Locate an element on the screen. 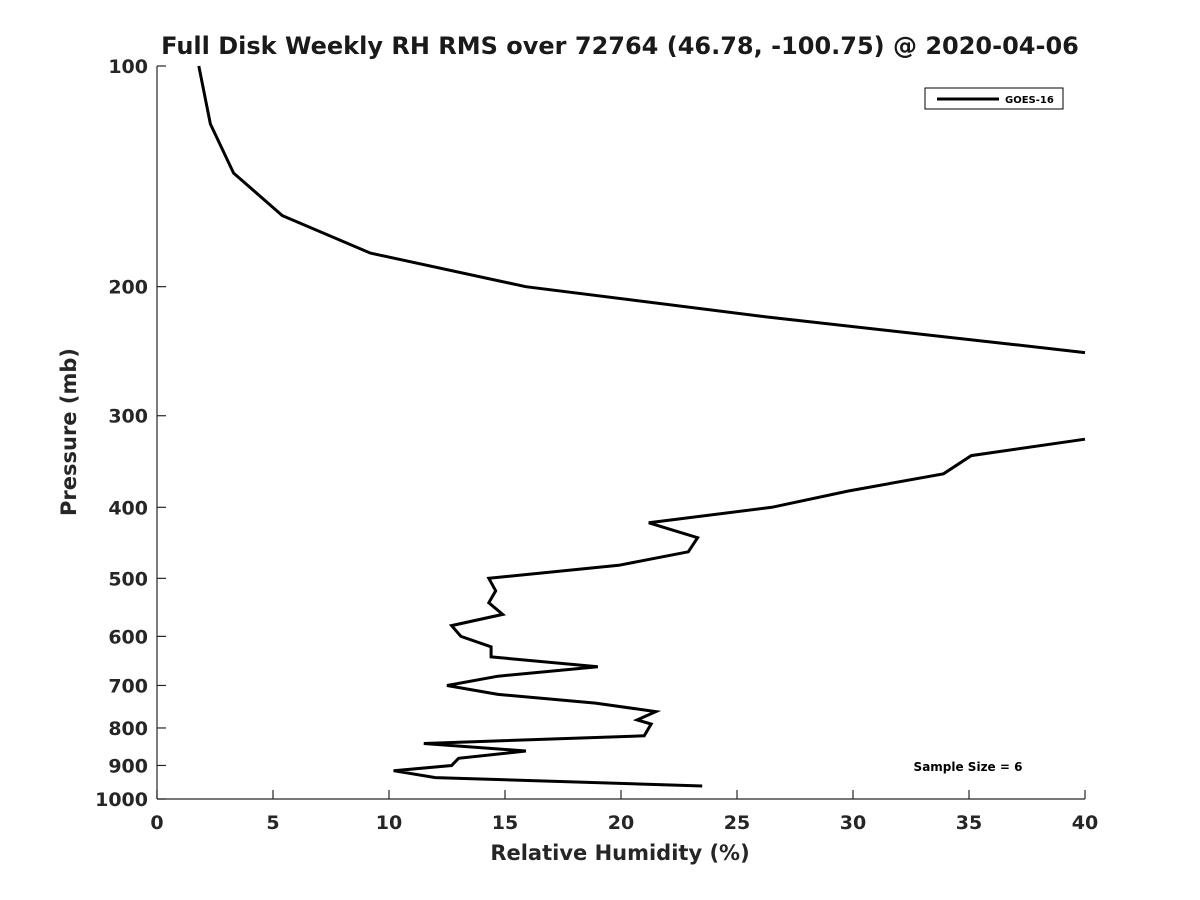 This screenshot has height=900, width=1200. x-tick-label: 25 is located at coordinates (737, 823).